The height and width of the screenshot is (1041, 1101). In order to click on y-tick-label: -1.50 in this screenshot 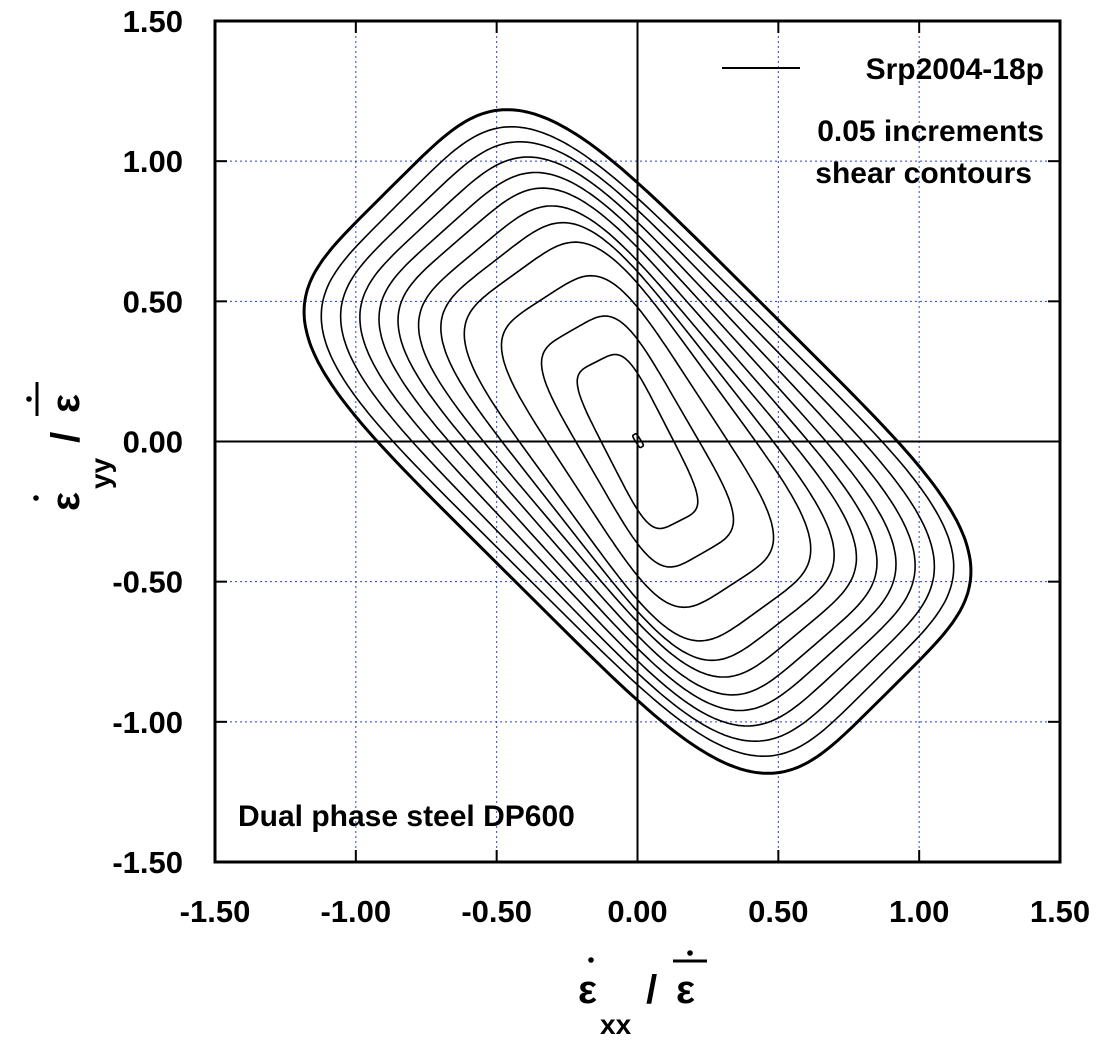, I will do `click(147, 862)`.